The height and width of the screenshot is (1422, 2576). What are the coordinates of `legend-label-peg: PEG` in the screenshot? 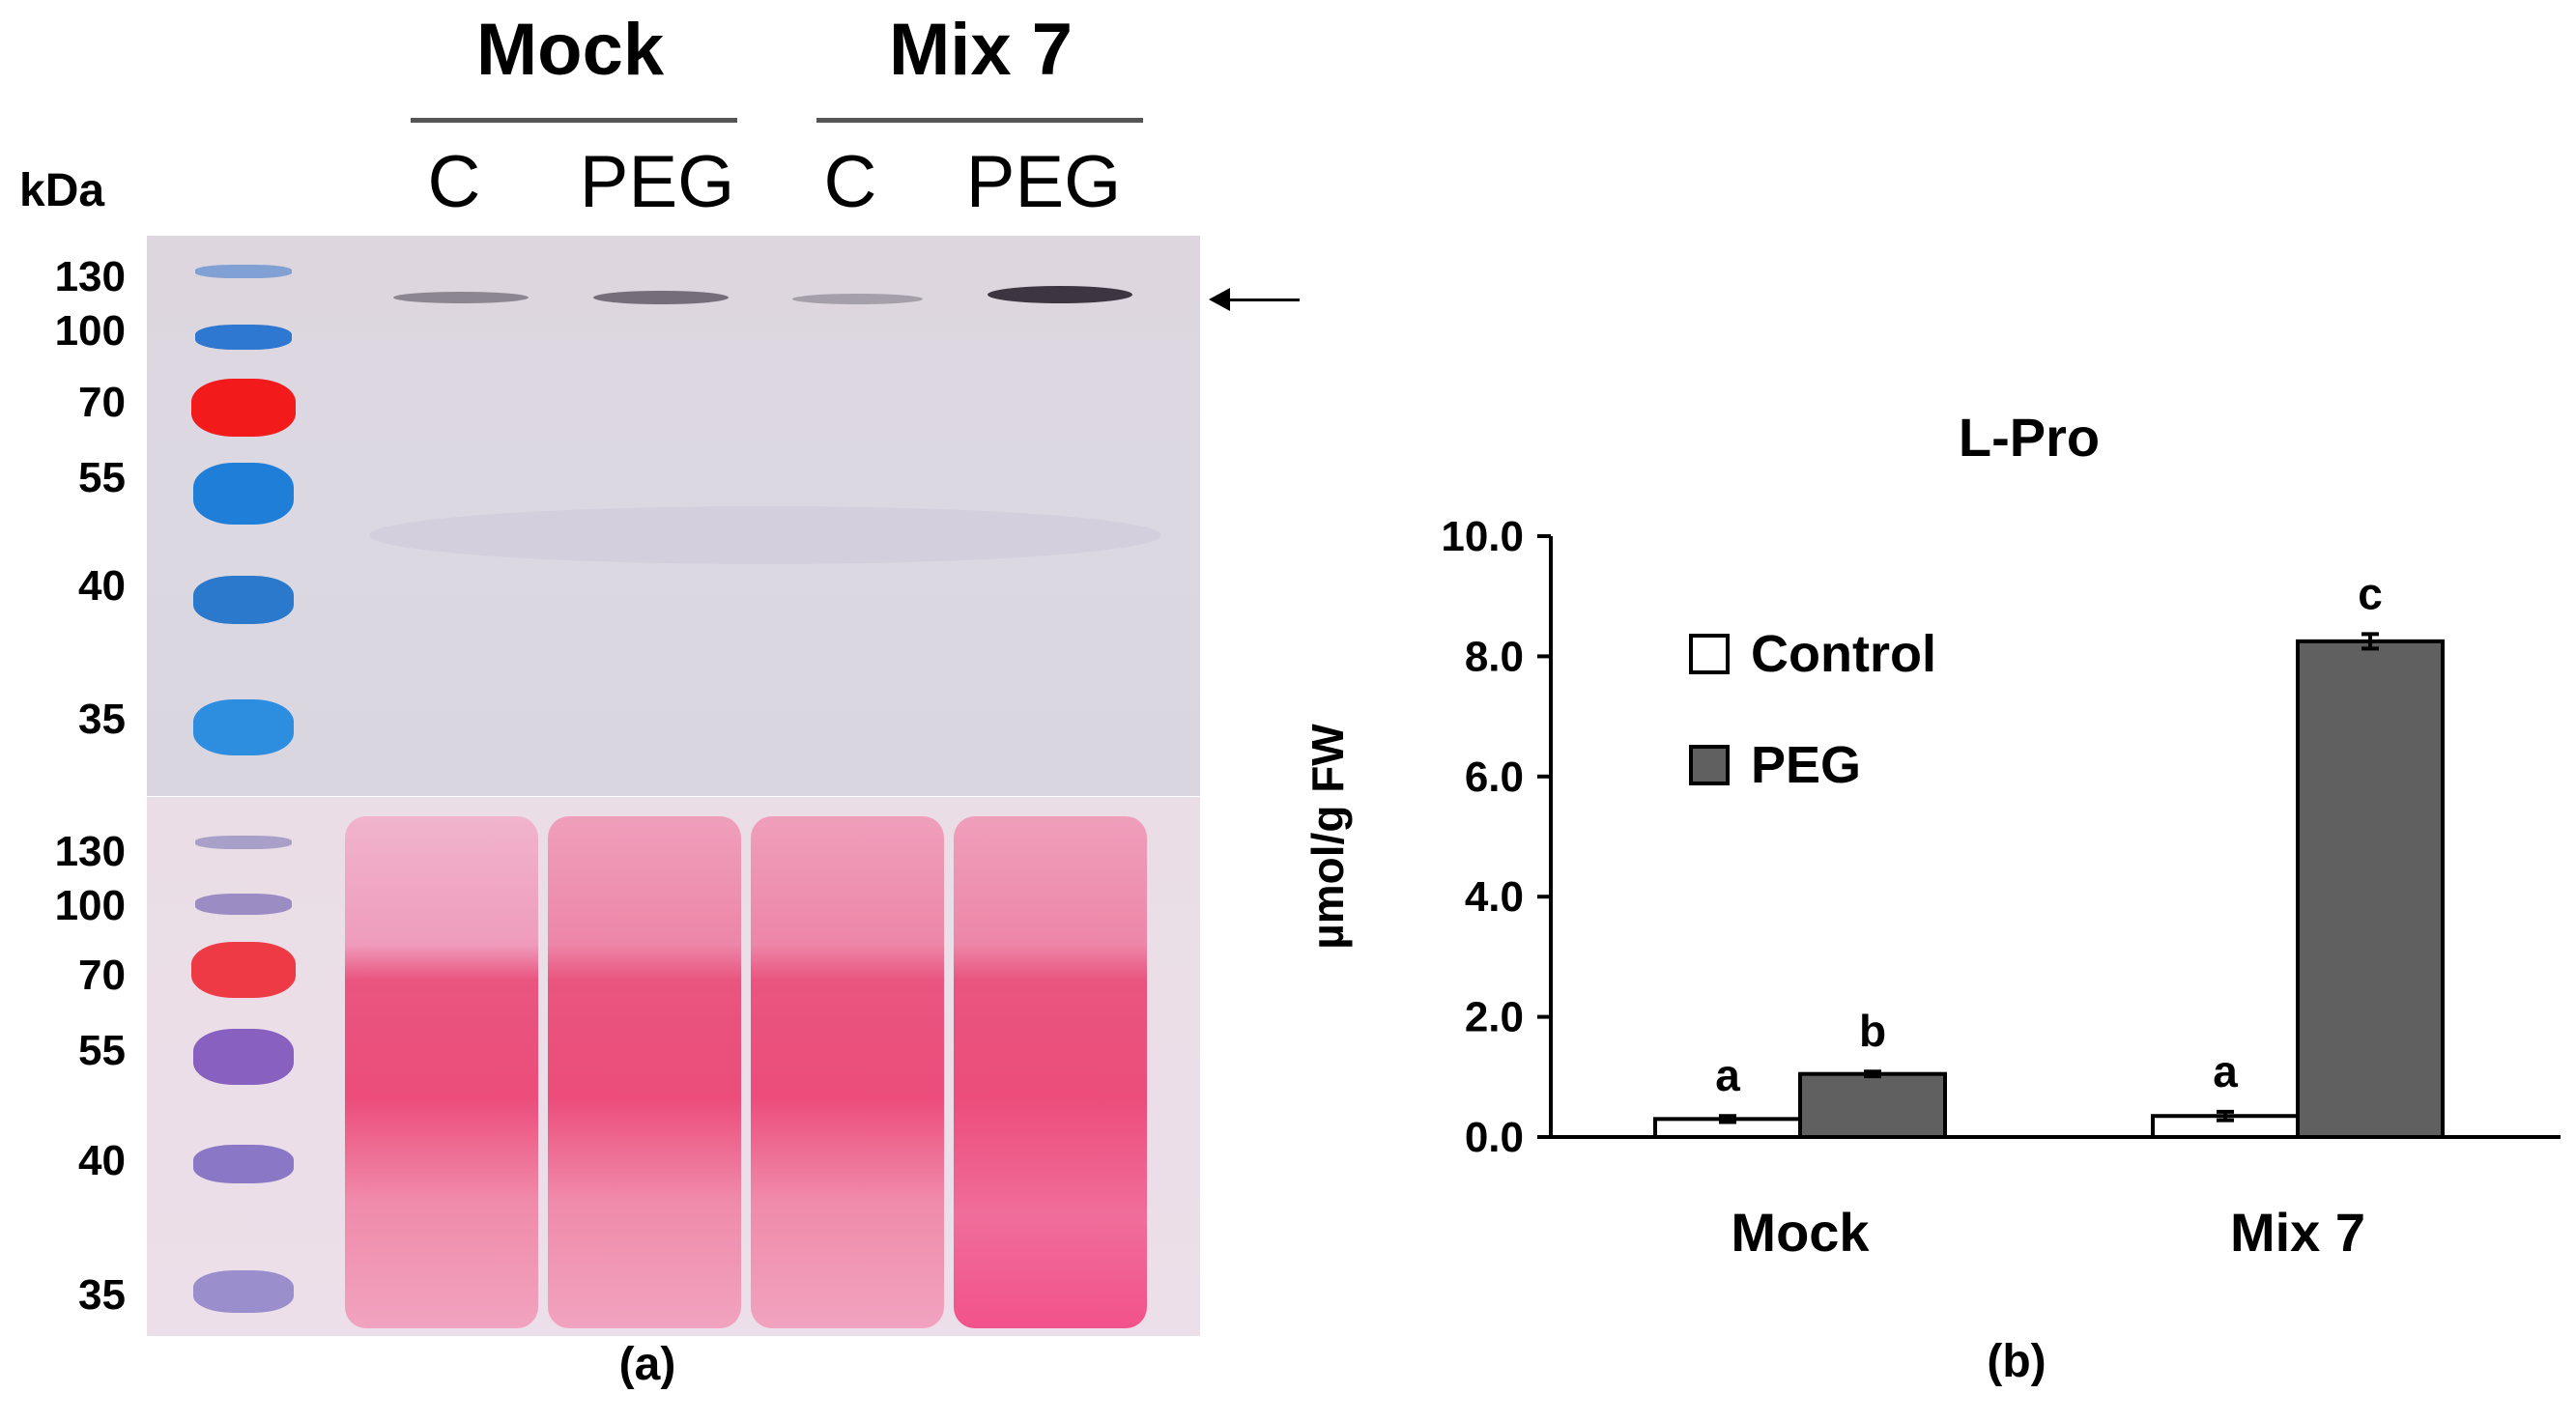 It's located at (1806, 765).